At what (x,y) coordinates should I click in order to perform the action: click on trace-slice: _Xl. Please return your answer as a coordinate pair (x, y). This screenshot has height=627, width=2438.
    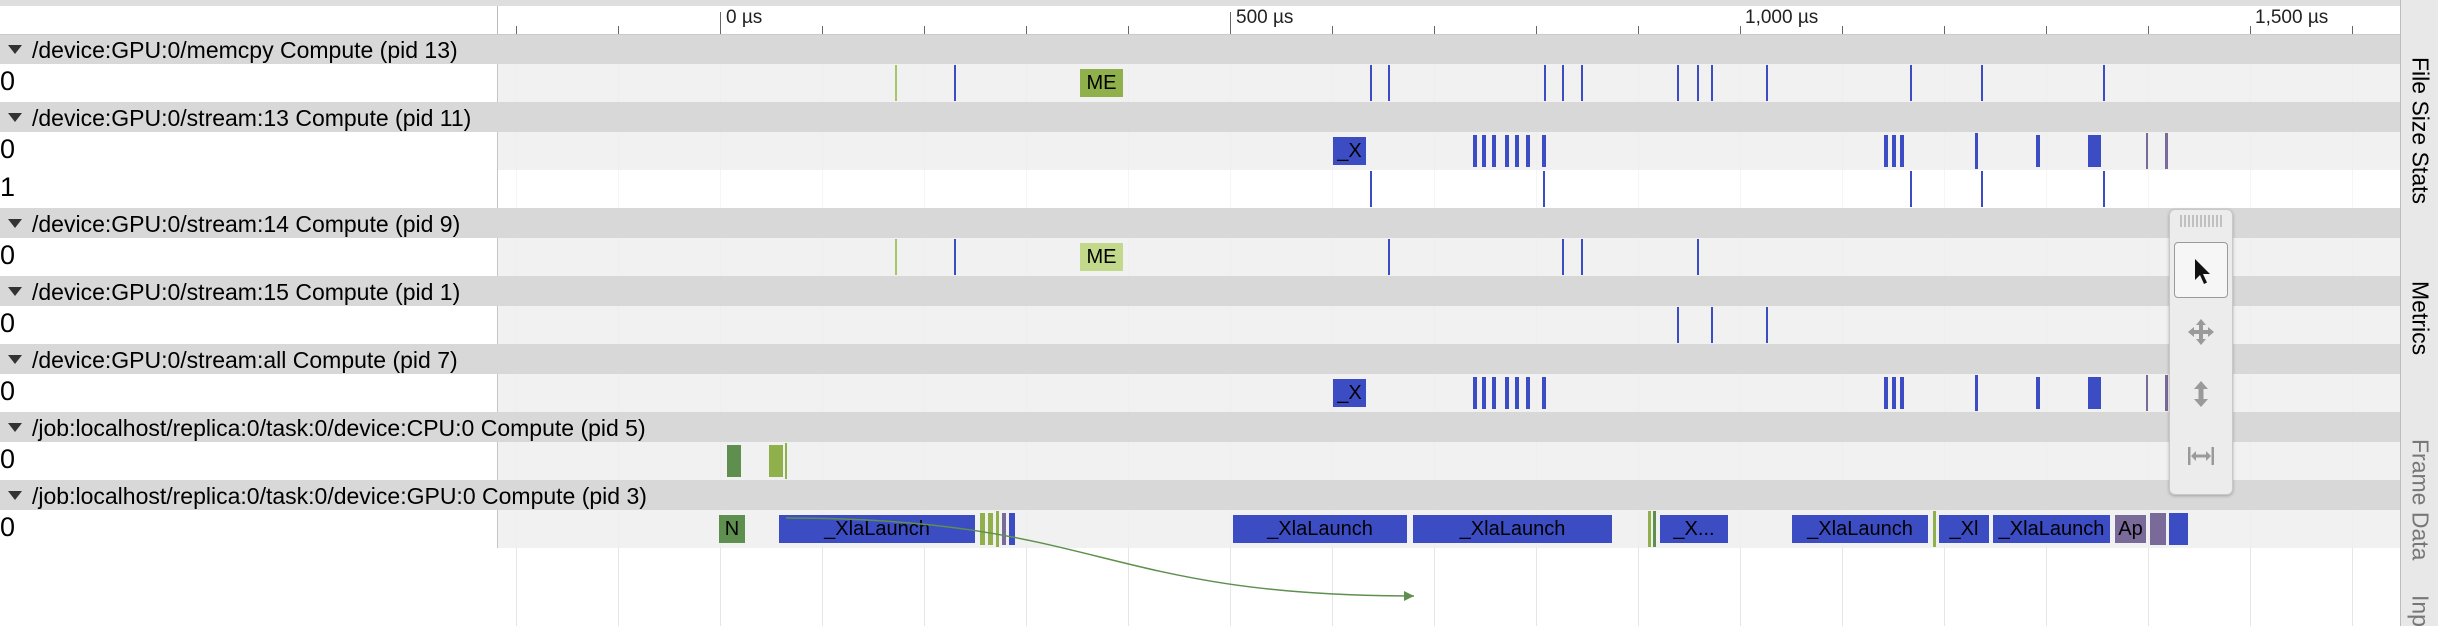
    Looking at the image, I should click on (1964, 529).